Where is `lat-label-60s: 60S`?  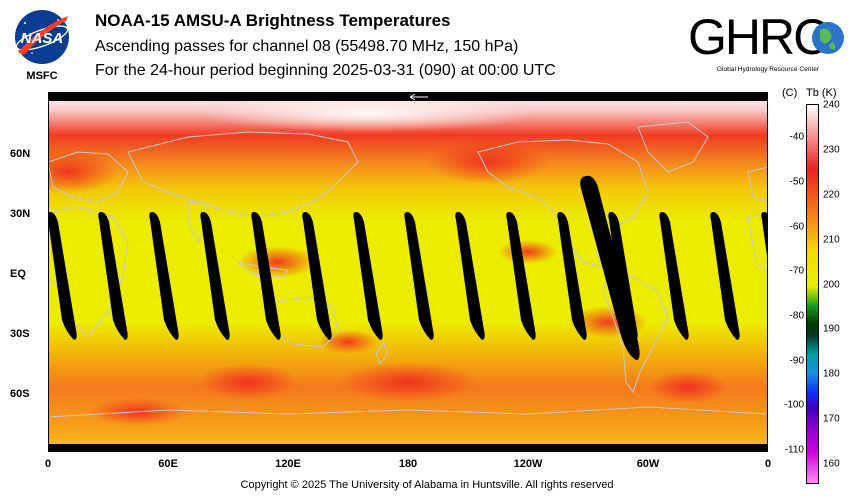
lat-label-60s: 60S is located at coordinates (20, 394).